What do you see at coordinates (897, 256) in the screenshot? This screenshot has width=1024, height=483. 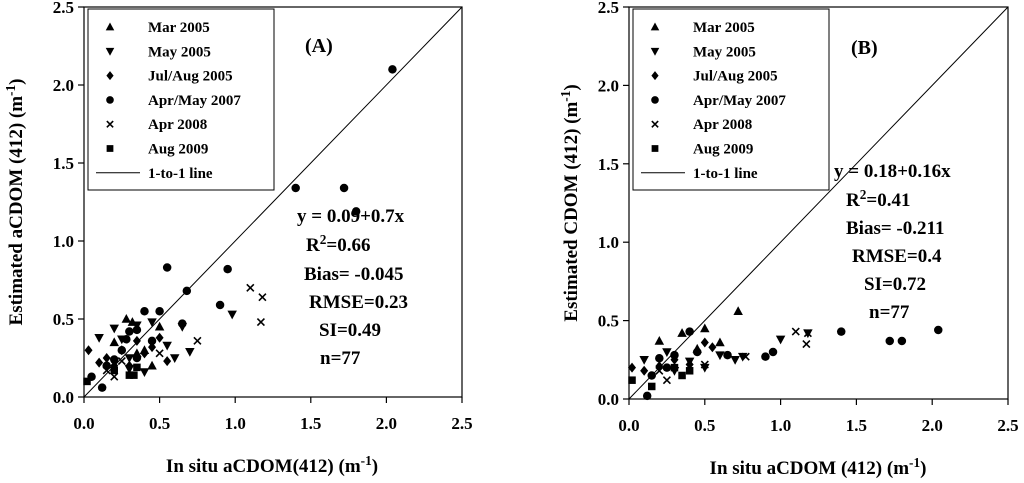 I see `regression-stat: RMSE=0.4` at bounding box center [897, 256].